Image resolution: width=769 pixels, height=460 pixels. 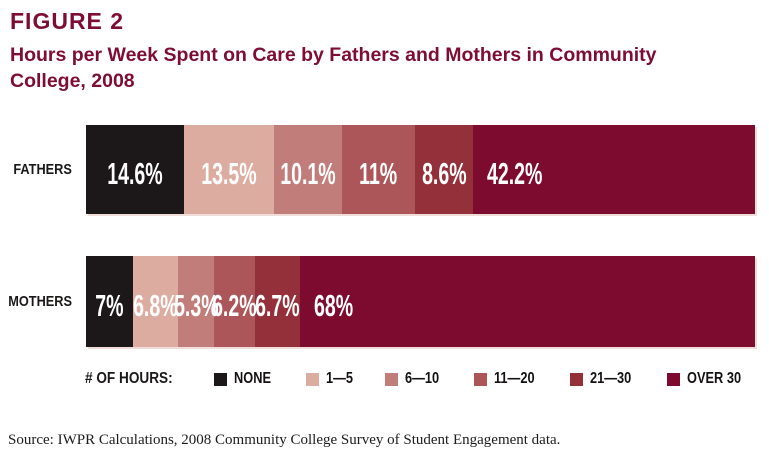 I want to click on value-label: 13.5%, so click(x=229, y=173).